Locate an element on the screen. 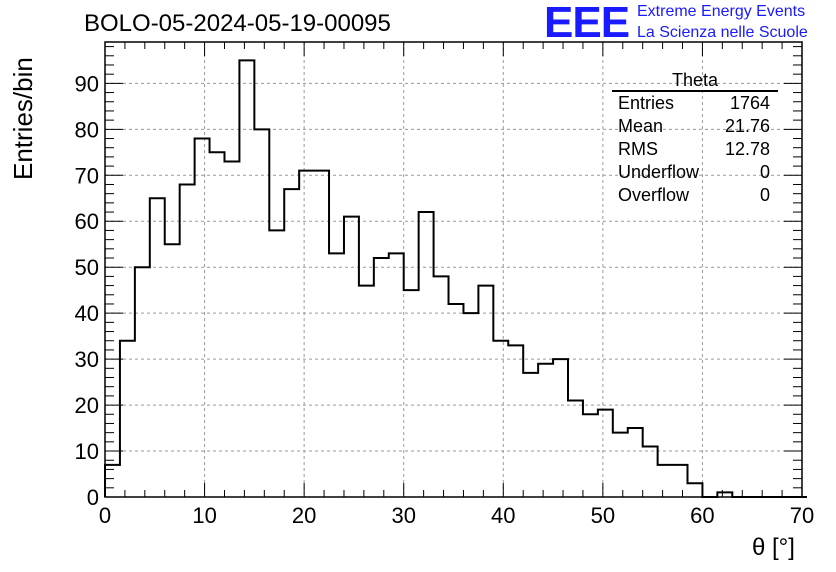  x-tick-label: 10 is located at coordinates (204, 515).